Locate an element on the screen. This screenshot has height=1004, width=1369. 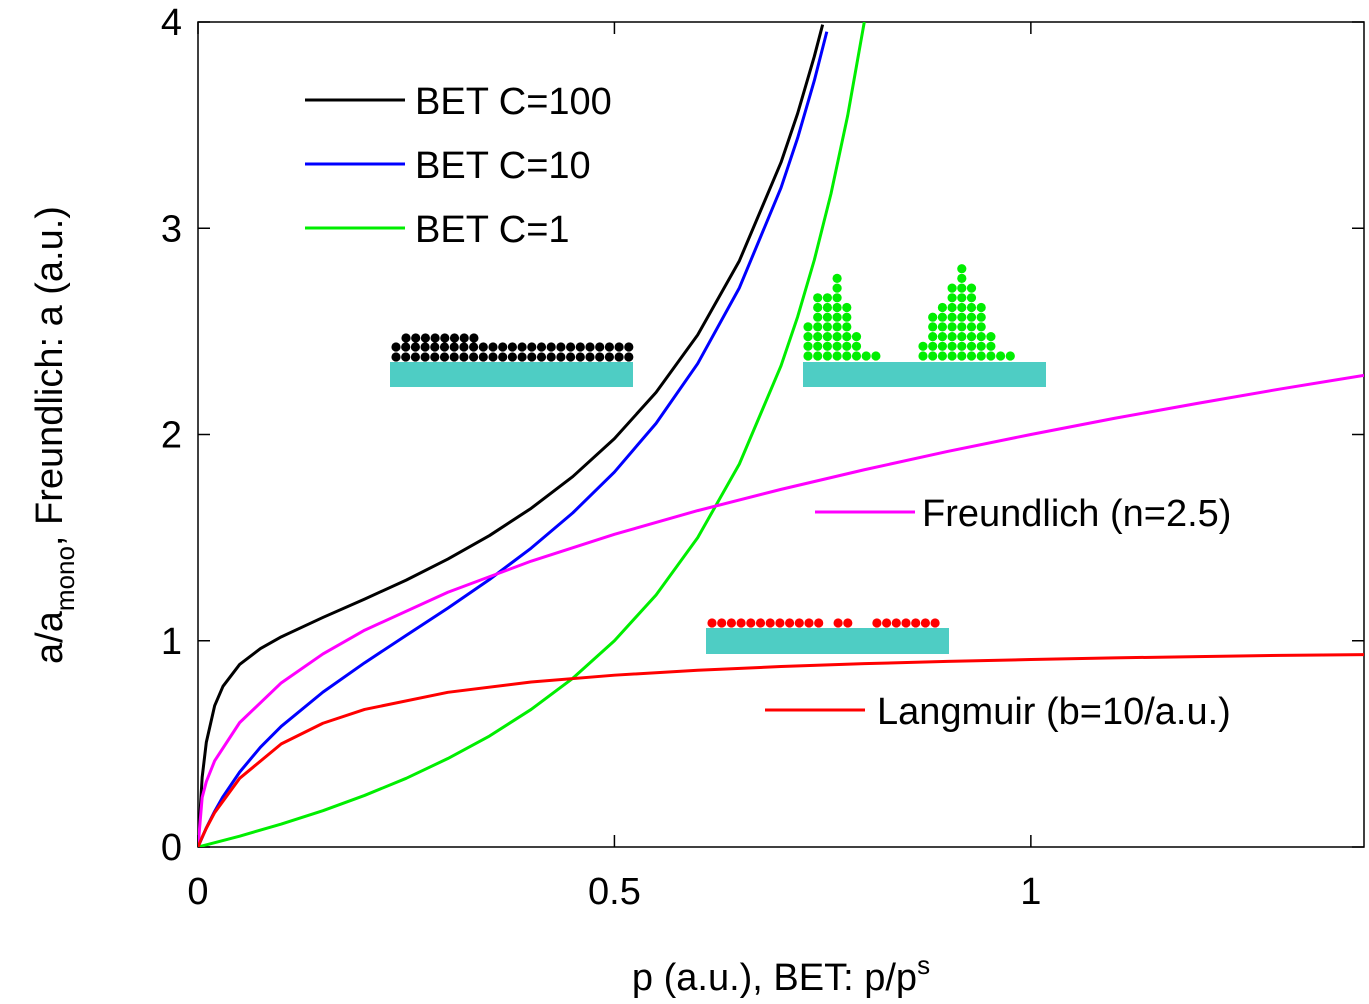
legend-label: BET C=1 is located at coordinates (492, 230).